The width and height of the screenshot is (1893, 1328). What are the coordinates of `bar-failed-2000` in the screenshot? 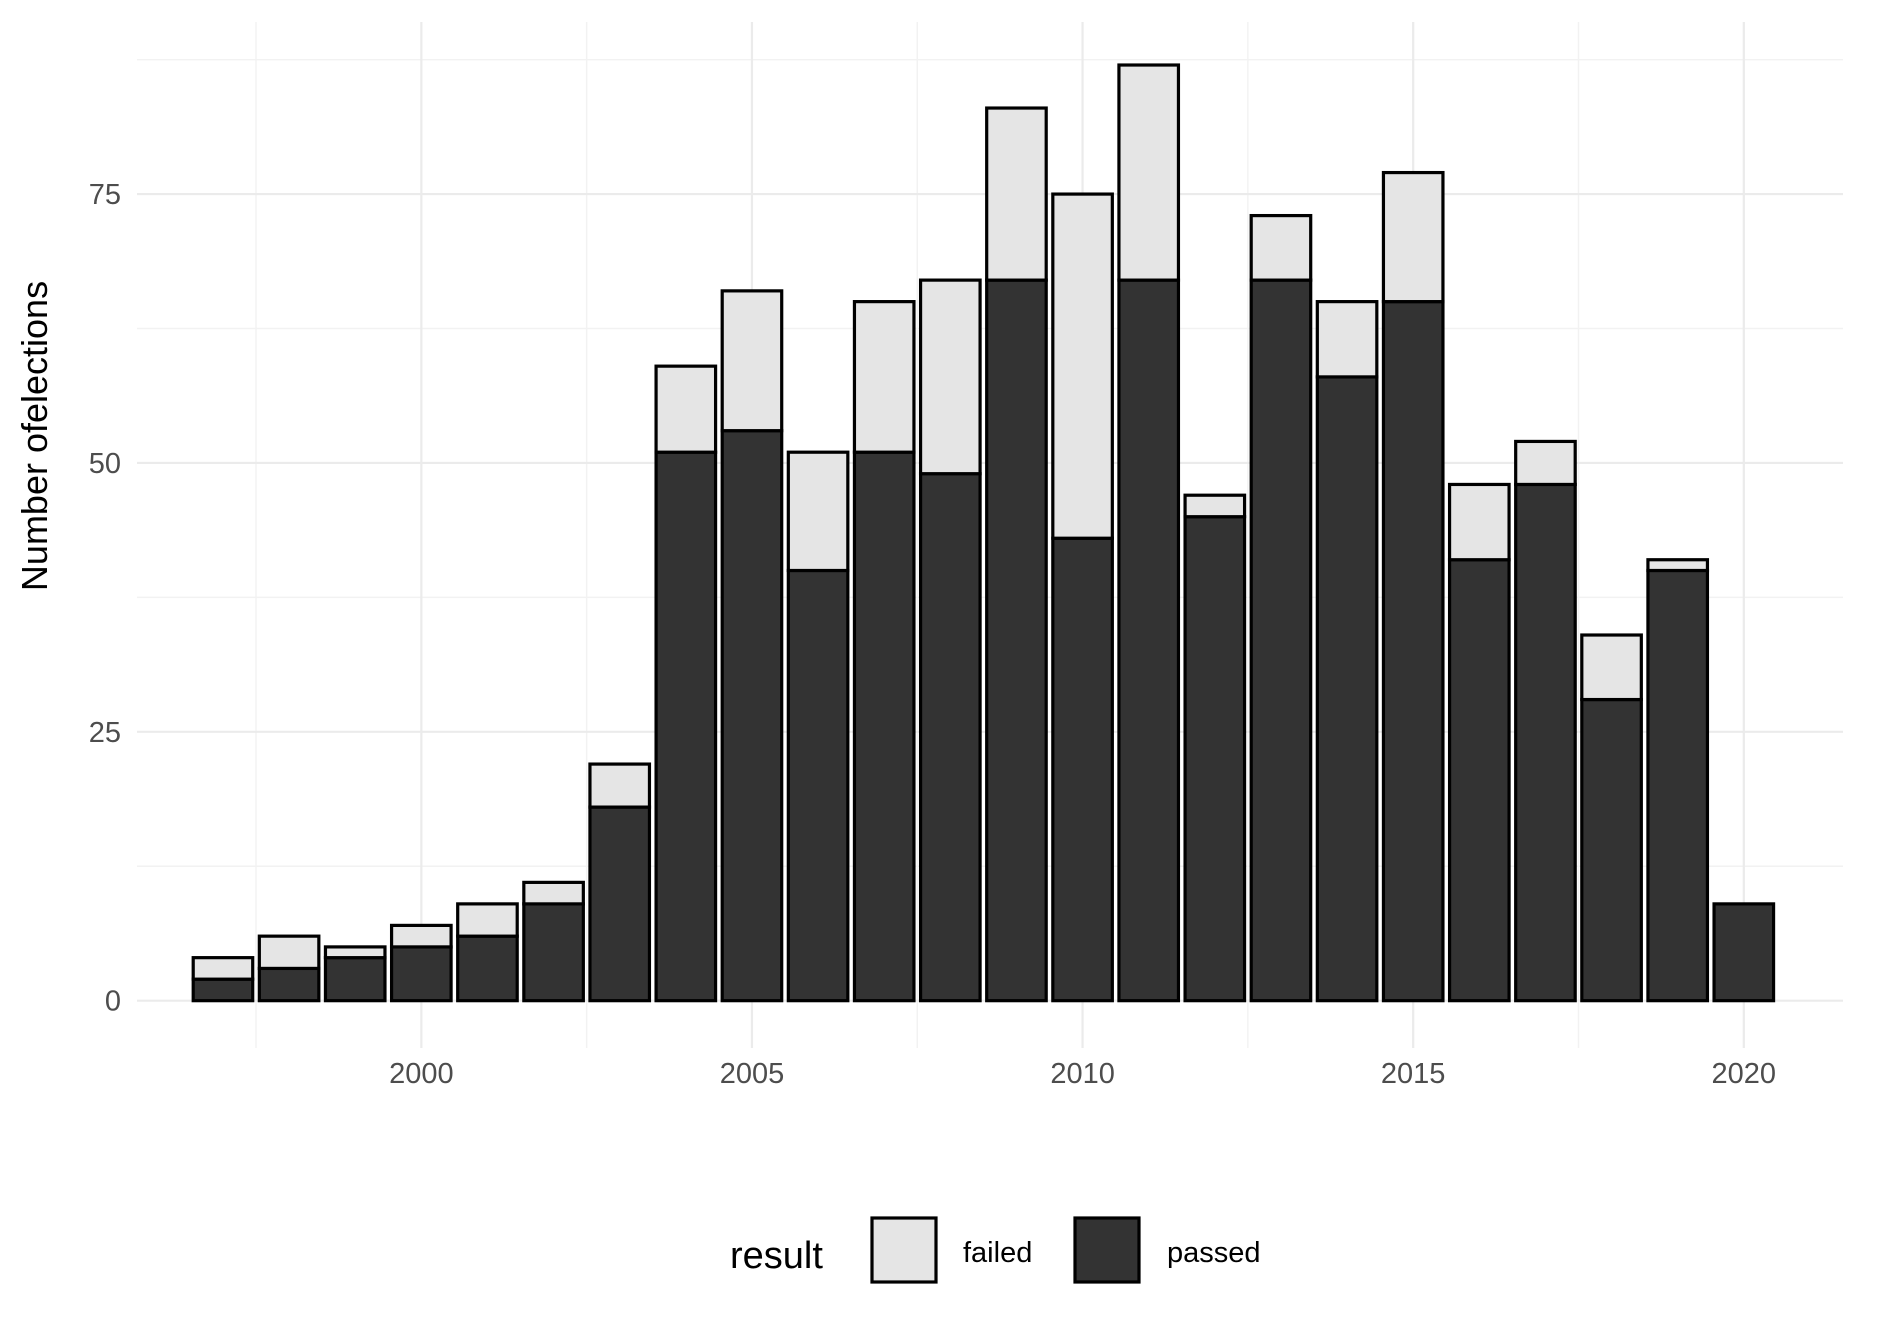 It's located at (421, 936).